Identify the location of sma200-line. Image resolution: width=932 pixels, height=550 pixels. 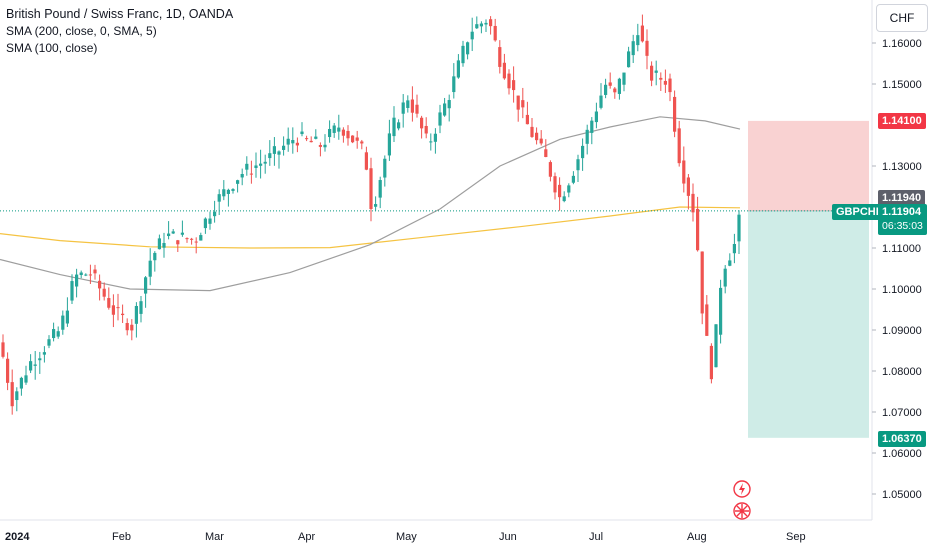
(370, 227).